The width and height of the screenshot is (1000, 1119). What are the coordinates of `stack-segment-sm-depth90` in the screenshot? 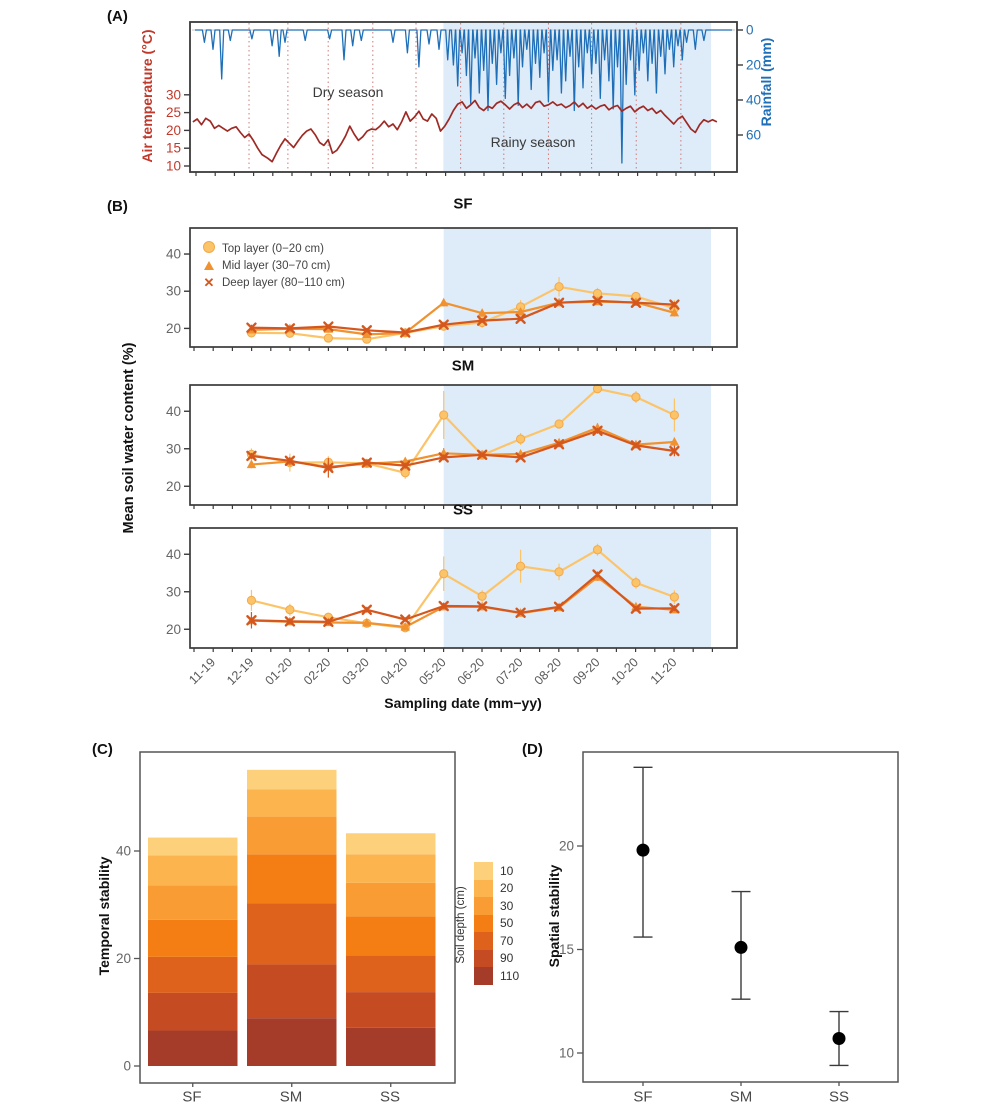 It's located at (292, 991).